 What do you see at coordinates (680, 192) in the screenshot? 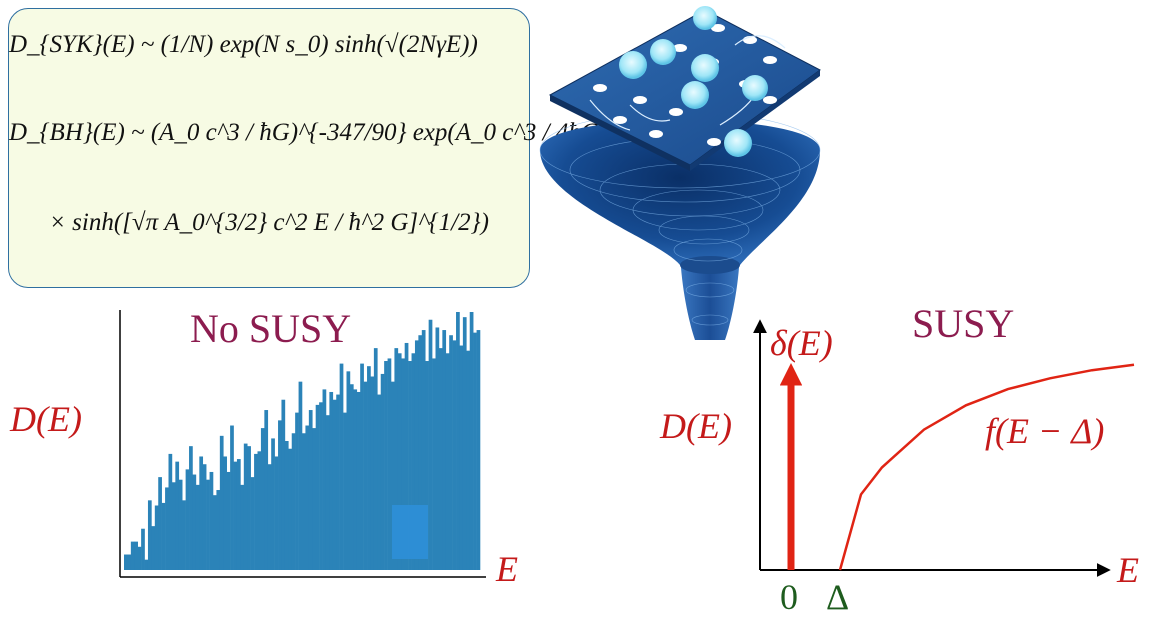
I see `funnel-bowl` at bounding box center [680, 192].